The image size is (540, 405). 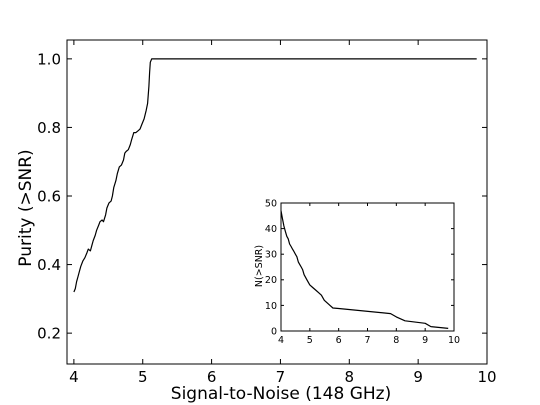 What do you see at coordinates (281, 340) in the screenshot?
I see `inset-x-tick-label: 4` at bounding box center [281, 340].